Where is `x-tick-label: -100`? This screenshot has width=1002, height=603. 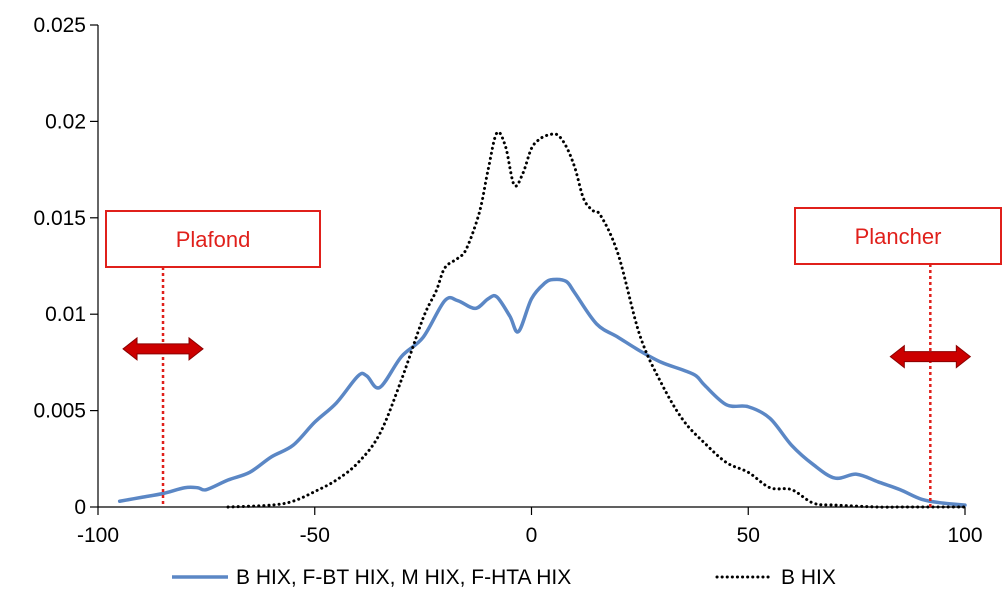 x-tick-label: -100 is located at coordinates (98, 535).